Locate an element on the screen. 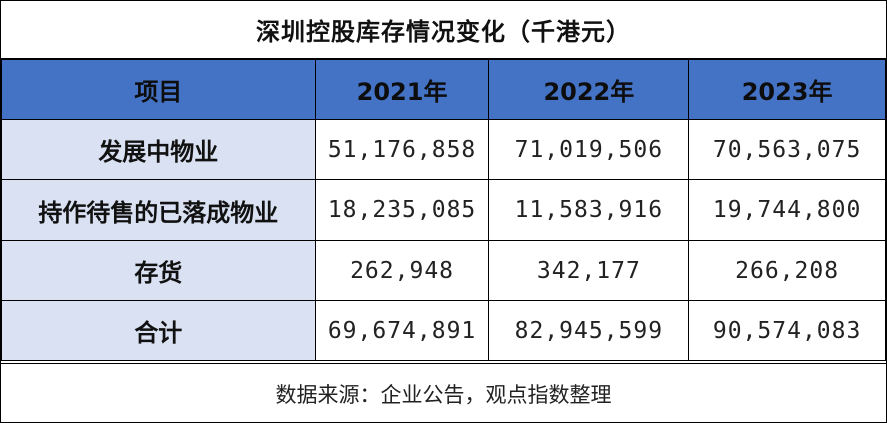  cell-value: 51,176,858 is located at coordinates (402, 149).